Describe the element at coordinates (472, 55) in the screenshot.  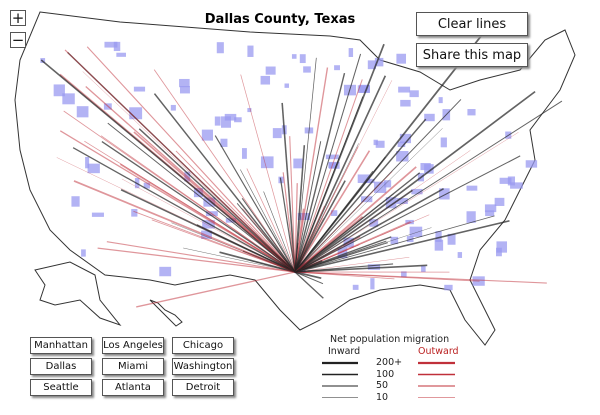
I see `share-button: Share this map` at that location.